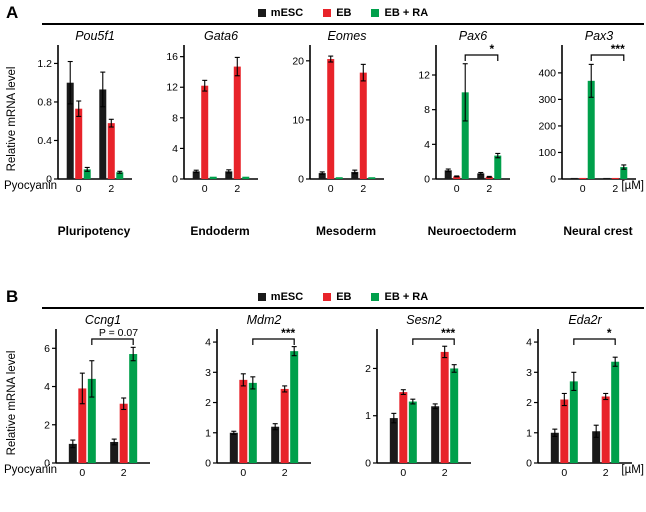 The image size is (646, 512). I want to click on chart-Mdm2: Mdm2 0 1 2 3 4 0 2 ***, so click(255, 402).